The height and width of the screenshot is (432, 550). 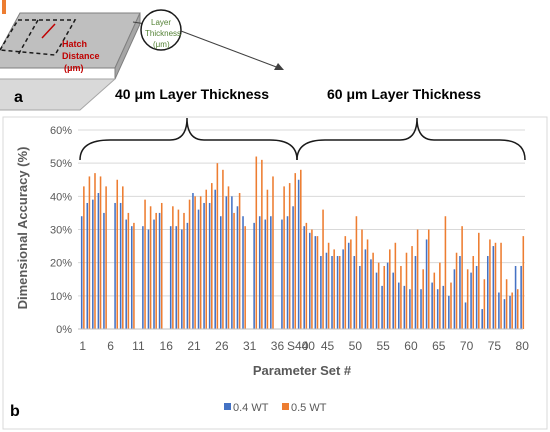 I want to click on x-tick-label: 40, so click(x=309, y=346).